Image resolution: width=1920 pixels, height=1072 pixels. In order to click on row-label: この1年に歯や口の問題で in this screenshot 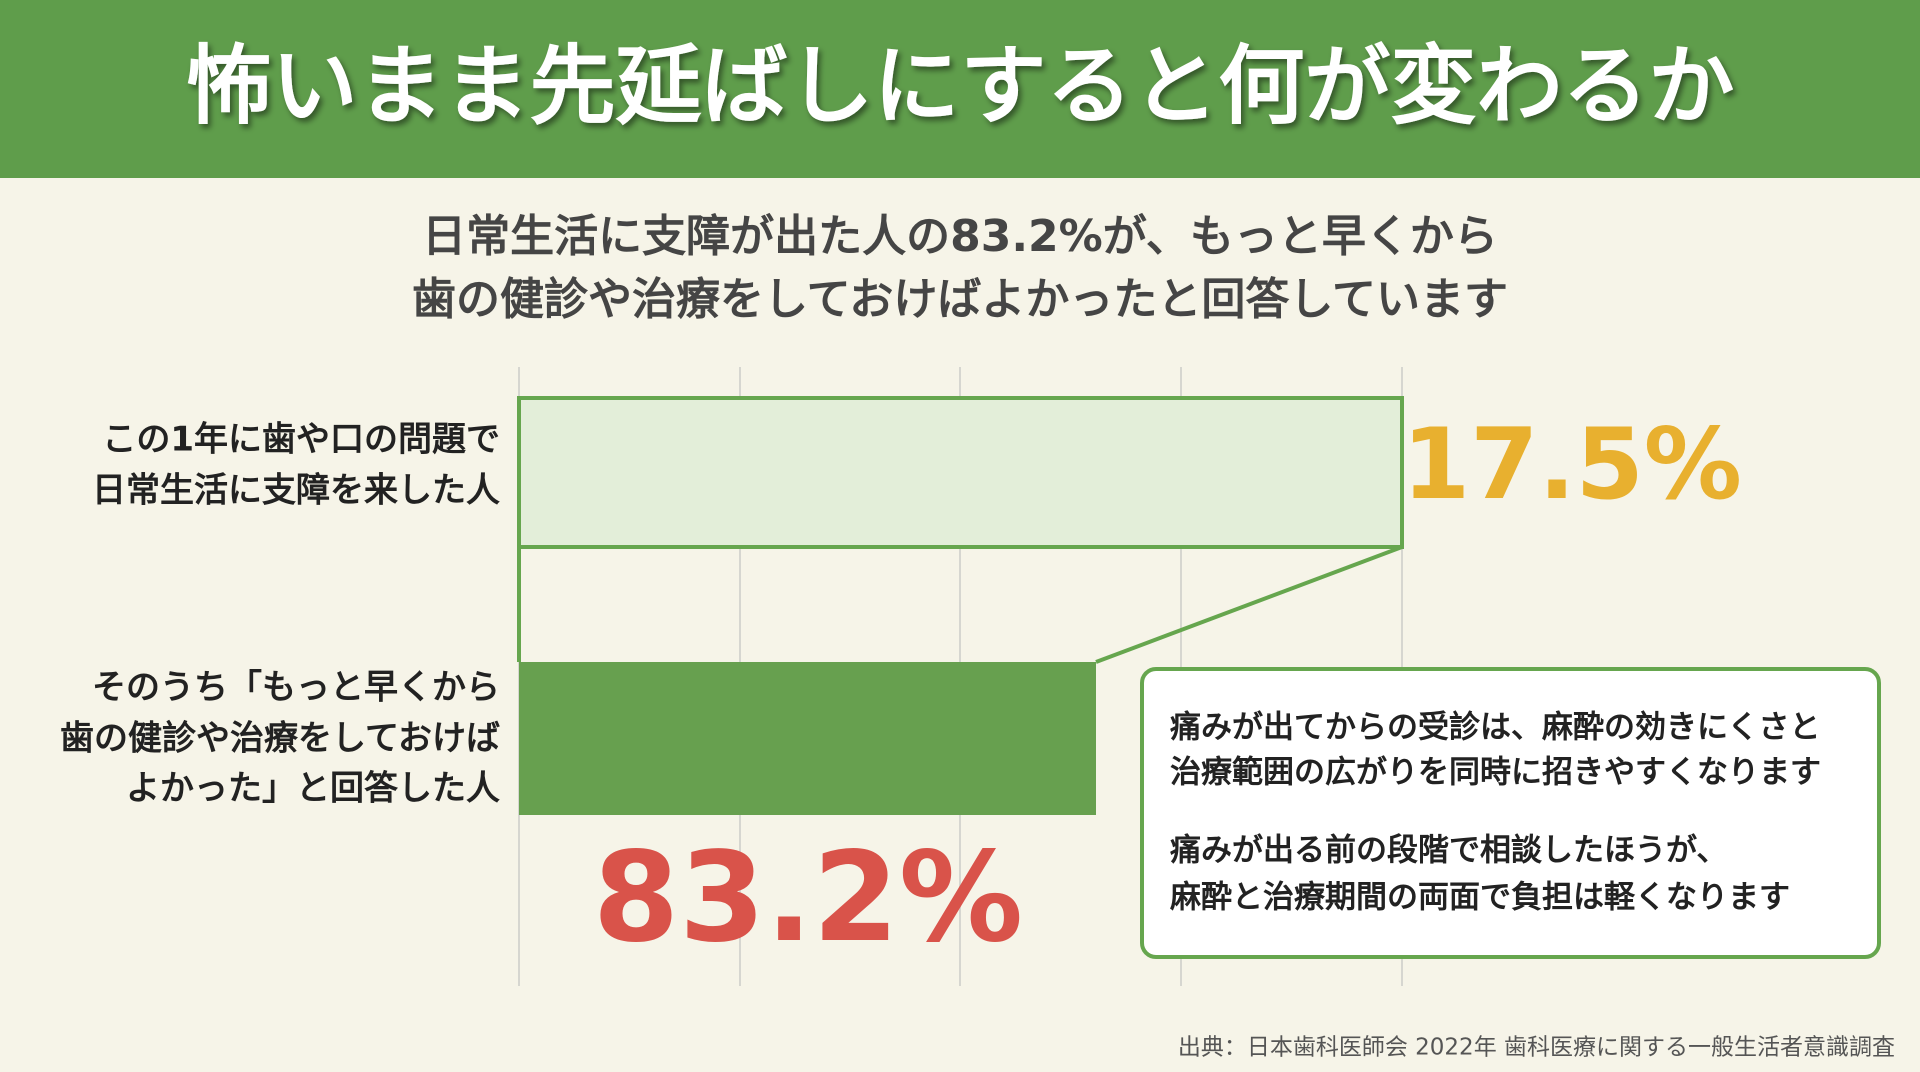, I will do `click(301, 440)`.